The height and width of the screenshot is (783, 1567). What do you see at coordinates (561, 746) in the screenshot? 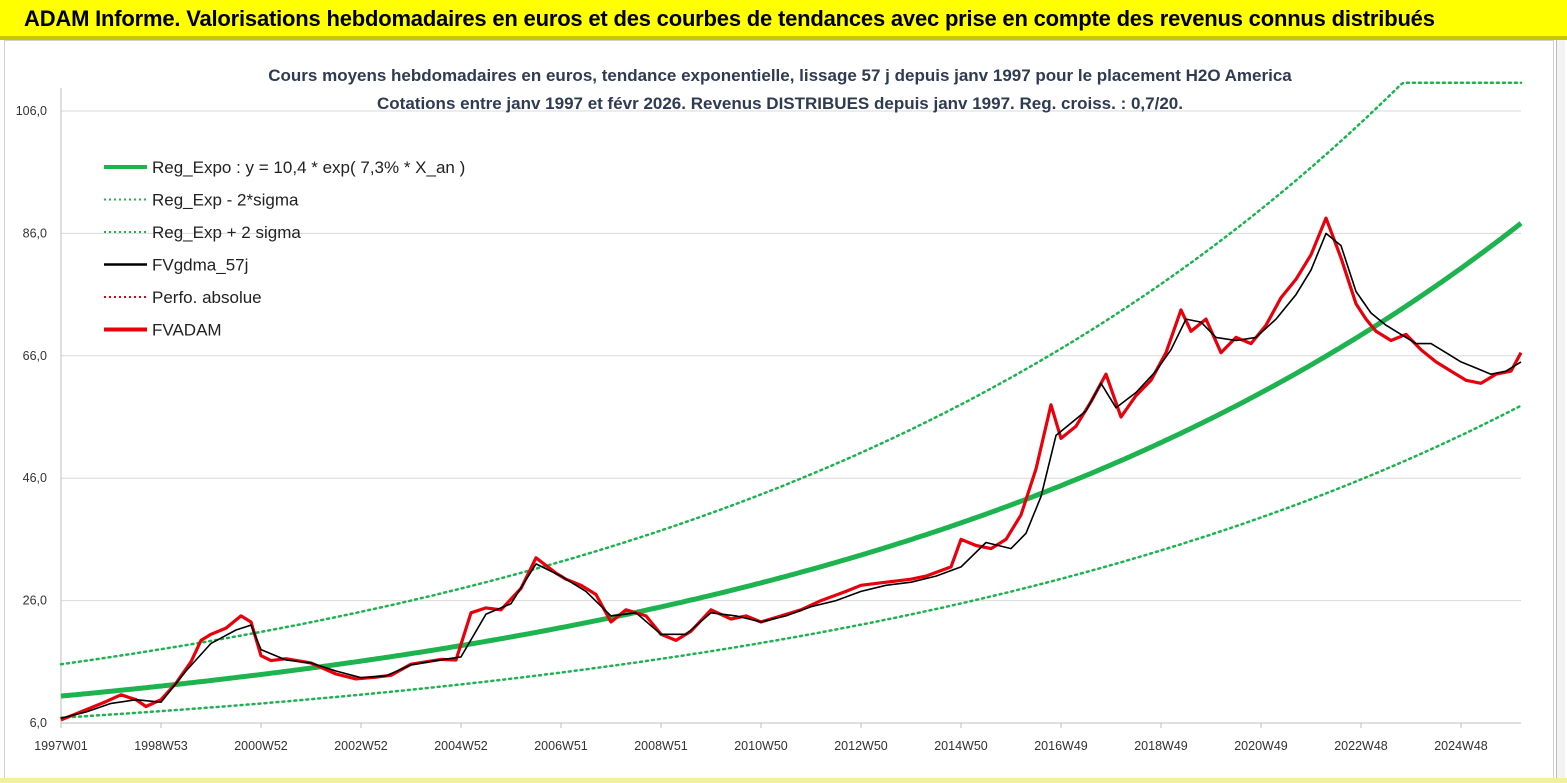
I see `x-tick-label: 2006W51` at bounding box center [561, 746].